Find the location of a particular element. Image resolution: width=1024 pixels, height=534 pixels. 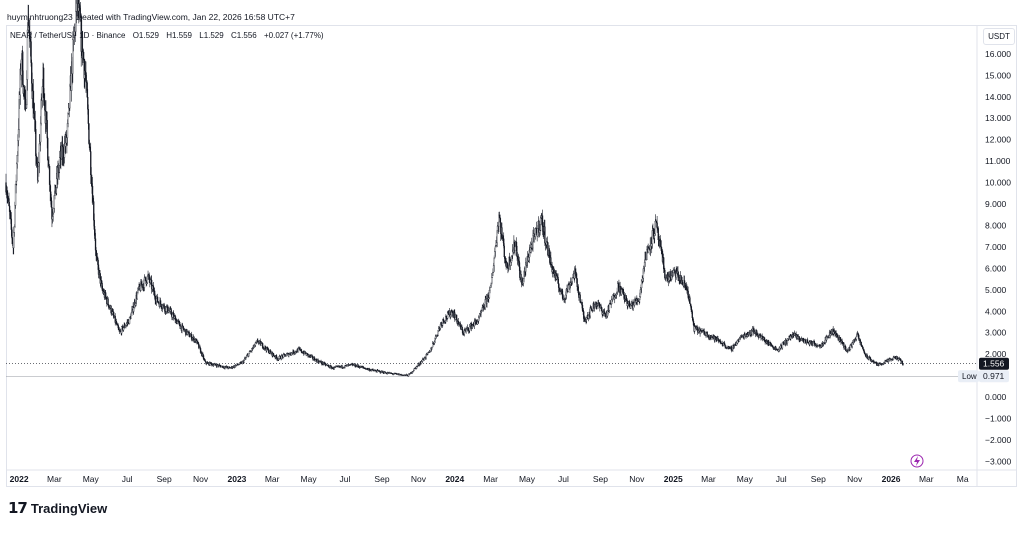

low-value-label: 0.971 is located at coordinates (994, 376).